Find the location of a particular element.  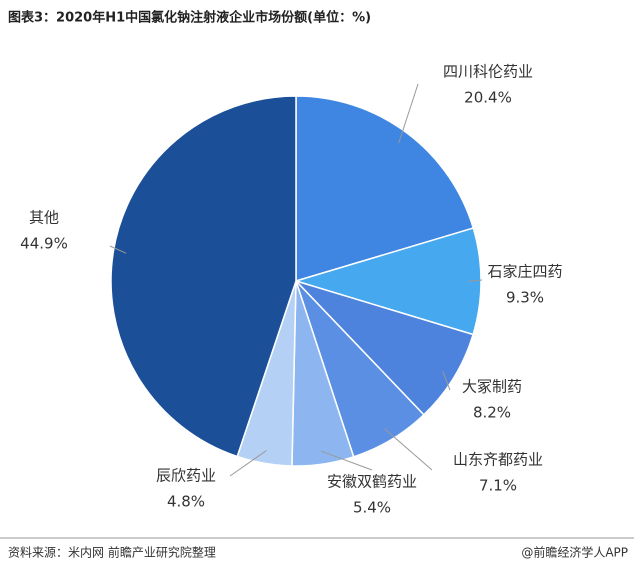

chart-title: 图表3：2020年H1中国氯化钠注射液企业市场份额(单位：%) is located at coordinates (189, 18).